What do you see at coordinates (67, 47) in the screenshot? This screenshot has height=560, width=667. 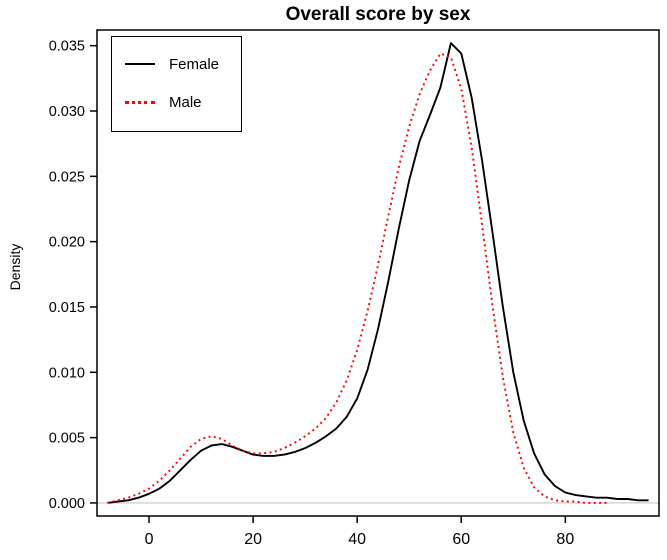 I see `svg-text: 0.035` at bounding box center [67, 47].